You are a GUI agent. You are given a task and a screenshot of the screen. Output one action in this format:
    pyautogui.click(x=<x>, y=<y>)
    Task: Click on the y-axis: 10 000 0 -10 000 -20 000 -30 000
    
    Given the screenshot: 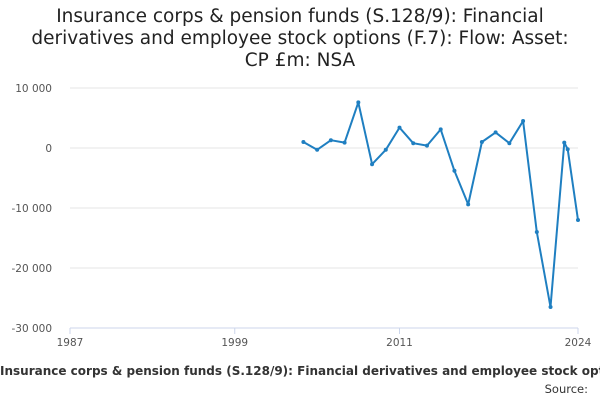 What is the action you would take?
    pyautogui.click(x=31, y=209)
    